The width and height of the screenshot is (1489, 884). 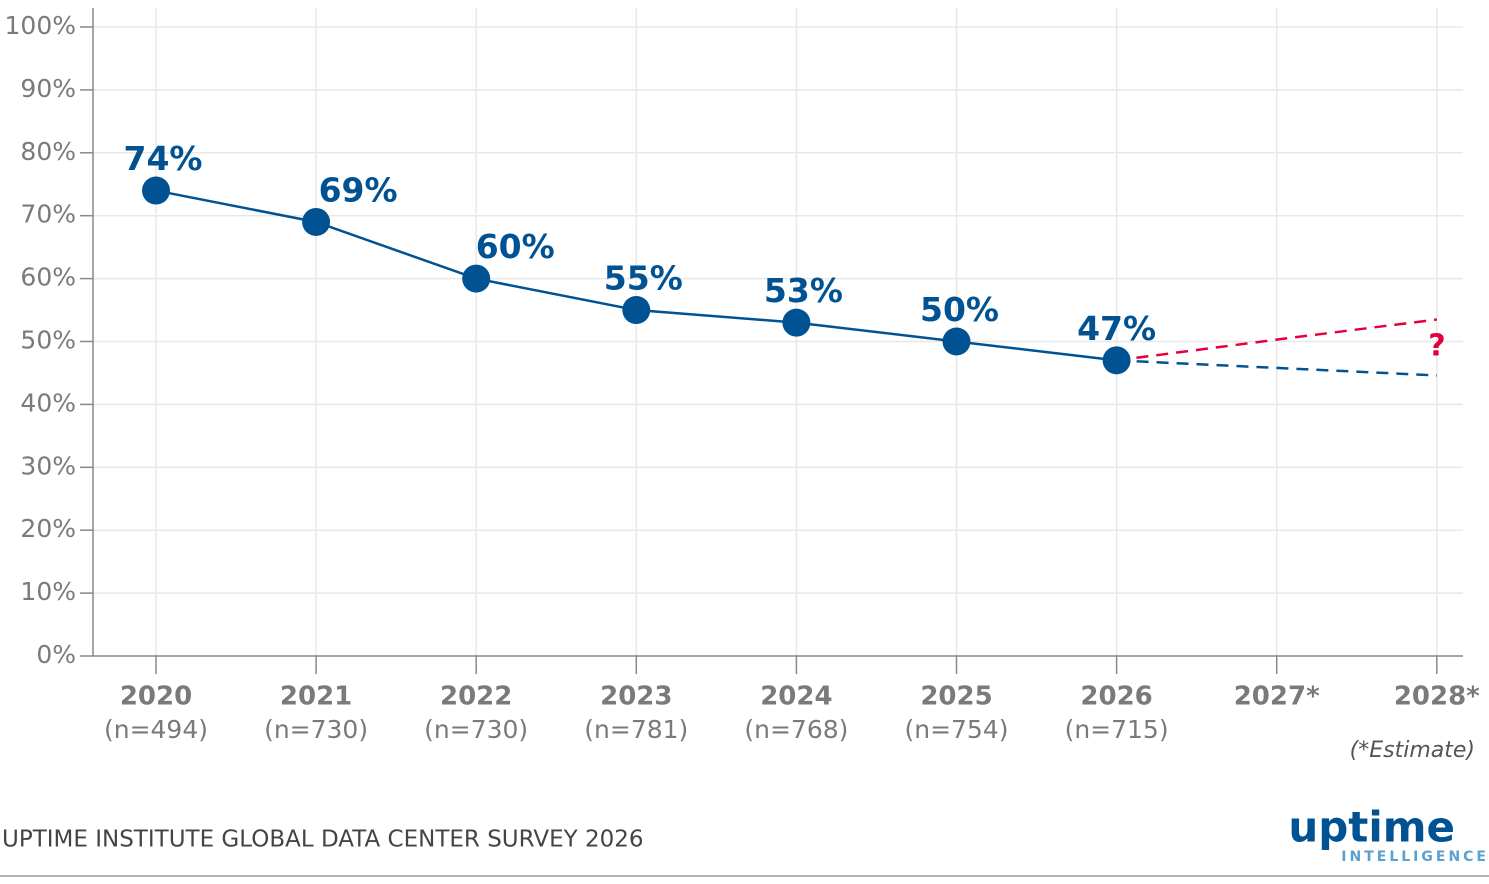 I want to click on data-label: 50%, so click(x=959, y=309).